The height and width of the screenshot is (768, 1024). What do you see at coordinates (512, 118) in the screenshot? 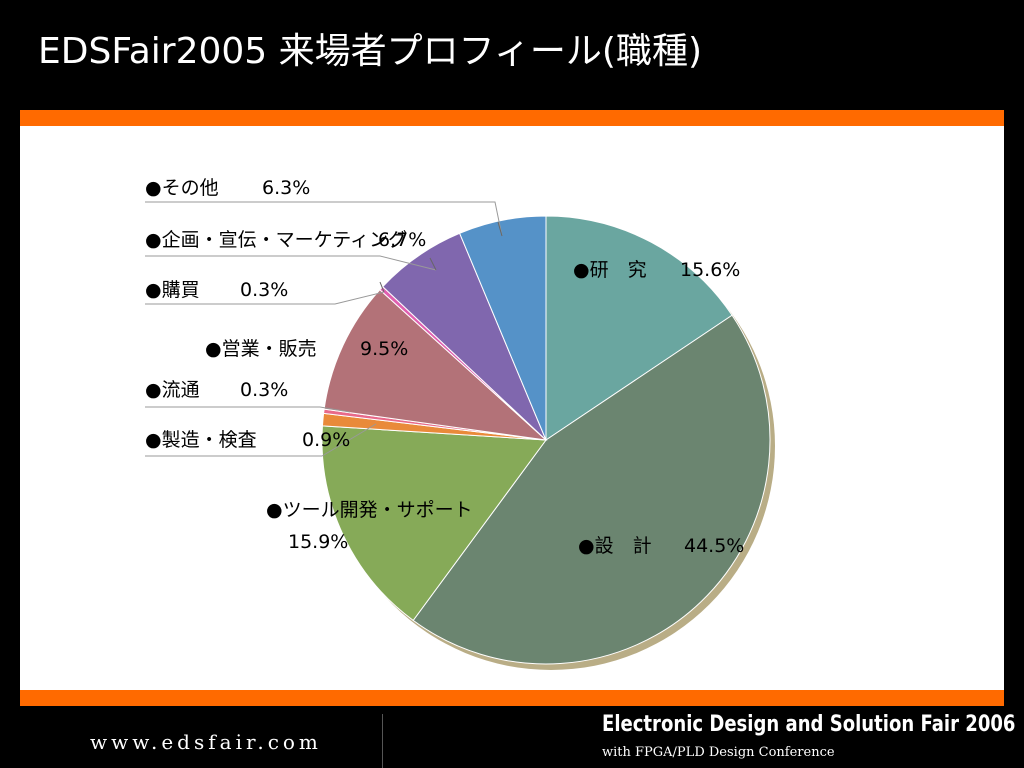
I see `top-accent-bar` at bounding box center [512, 118].